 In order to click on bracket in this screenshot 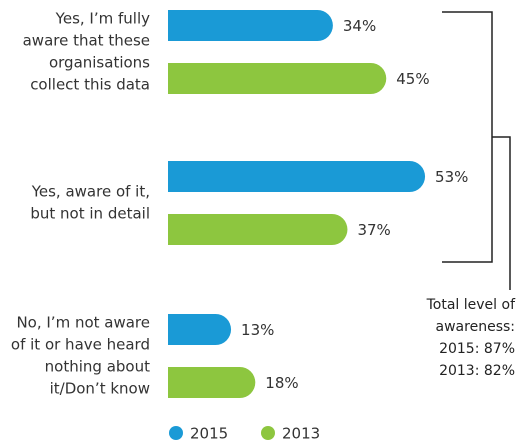, I will do `click(476, 150)`.